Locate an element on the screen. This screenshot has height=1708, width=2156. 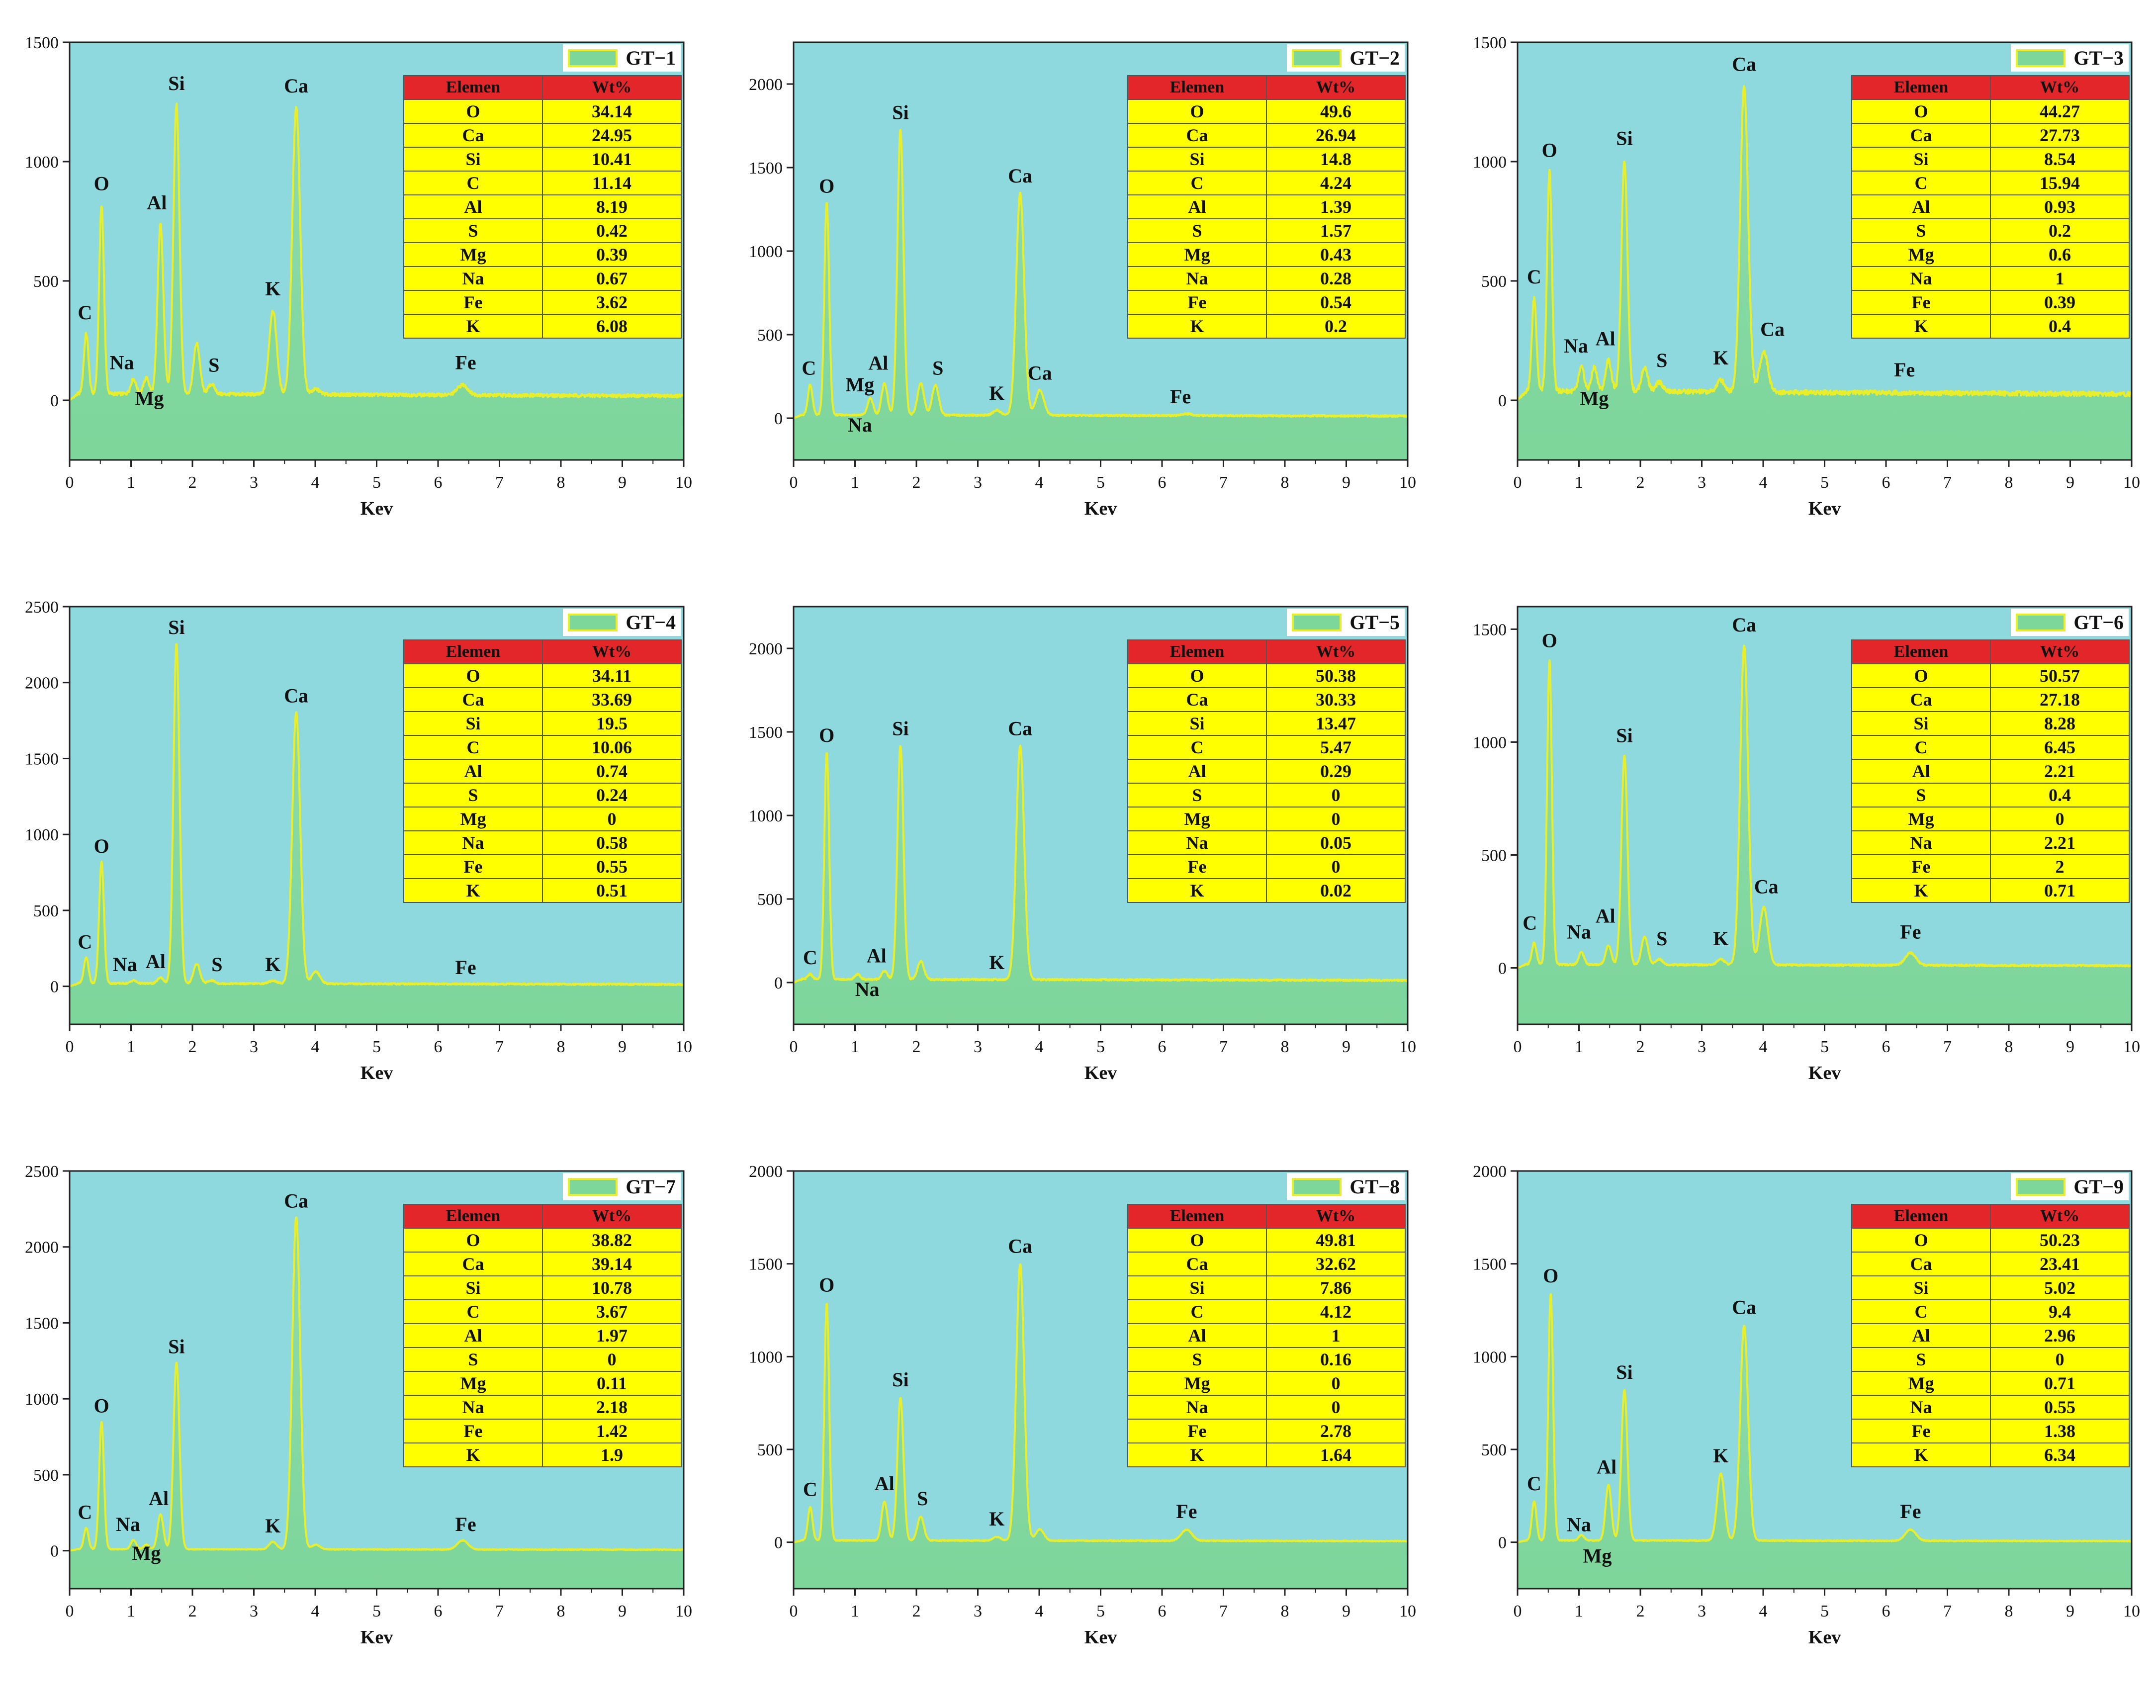
table-cell: 8.28 is located at coordinates (2060, 724).